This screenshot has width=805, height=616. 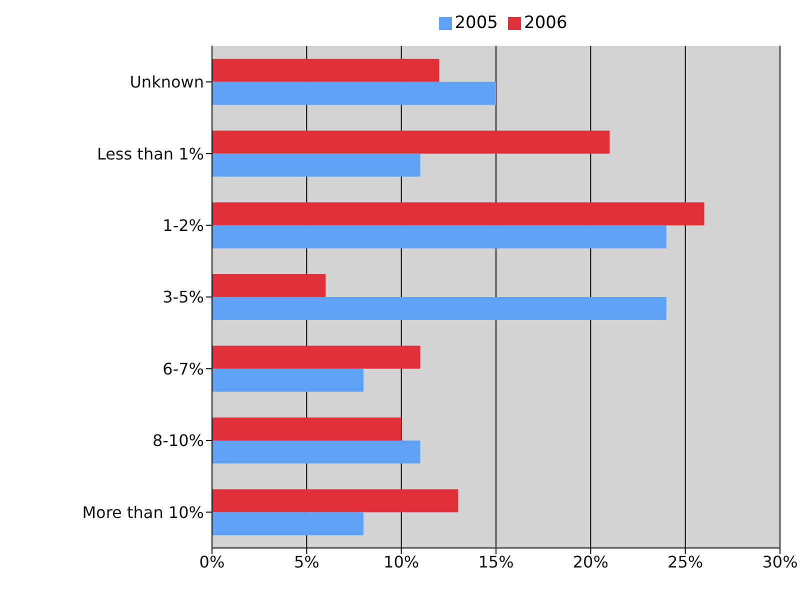 I want to click on y-tick-label: 8-10%, so click(x=178, y=440).